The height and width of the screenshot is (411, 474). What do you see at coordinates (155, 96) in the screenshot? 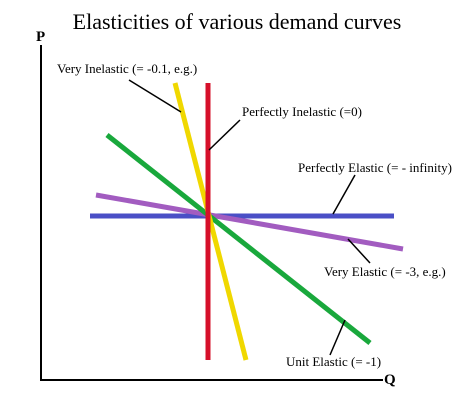
I see `very-inelastic-leader` at bounding box center [155, 96].